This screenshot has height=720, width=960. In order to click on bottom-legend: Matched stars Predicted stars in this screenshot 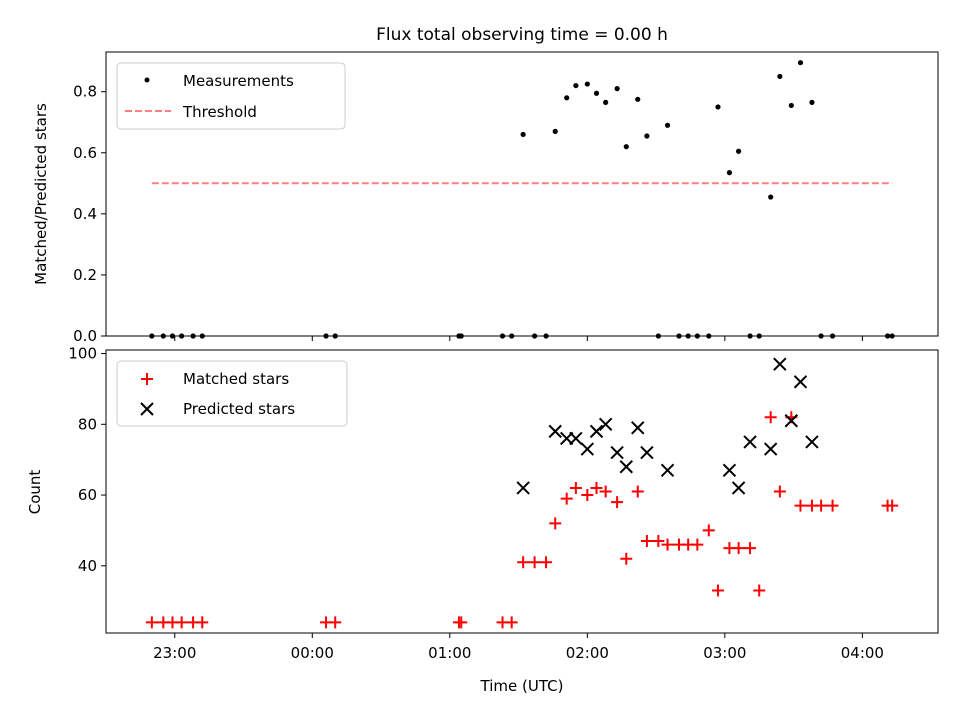, I will do `click(232, 393)`.